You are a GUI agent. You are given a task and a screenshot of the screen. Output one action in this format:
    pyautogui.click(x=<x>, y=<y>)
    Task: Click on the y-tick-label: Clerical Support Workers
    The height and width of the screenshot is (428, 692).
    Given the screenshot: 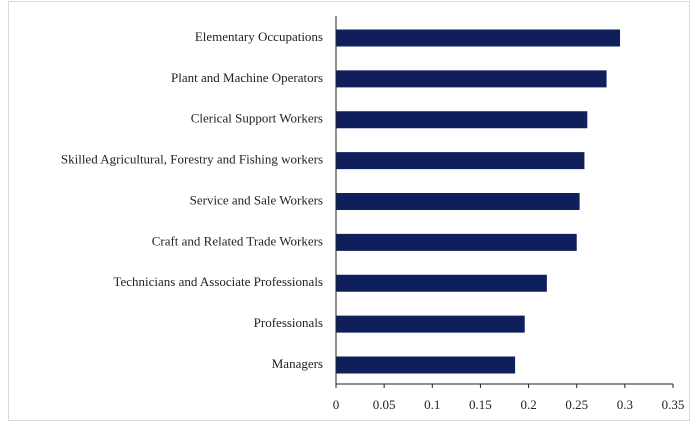 What is the action you would take?
    pyautogui.click(x=257, y=118)
    